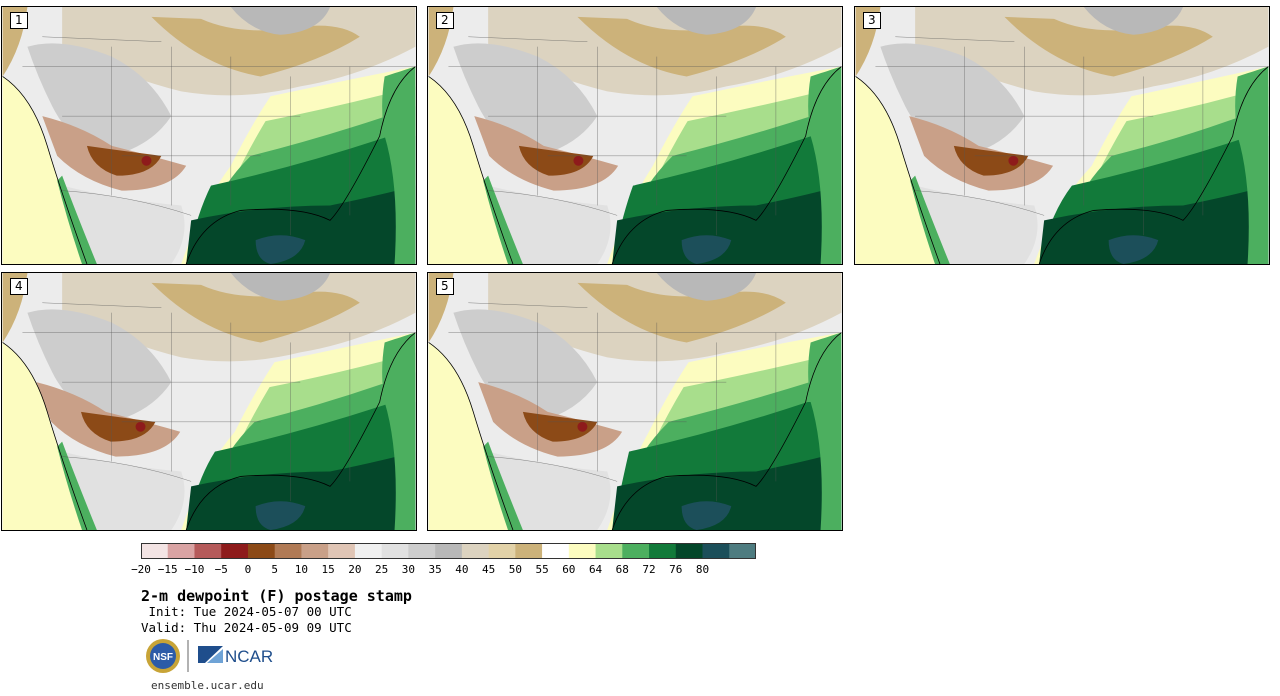 Image resolution: width=1280 pixels, height=696 pixels. I want to click on colorbar-tick-label: −5, so click(221, 569).